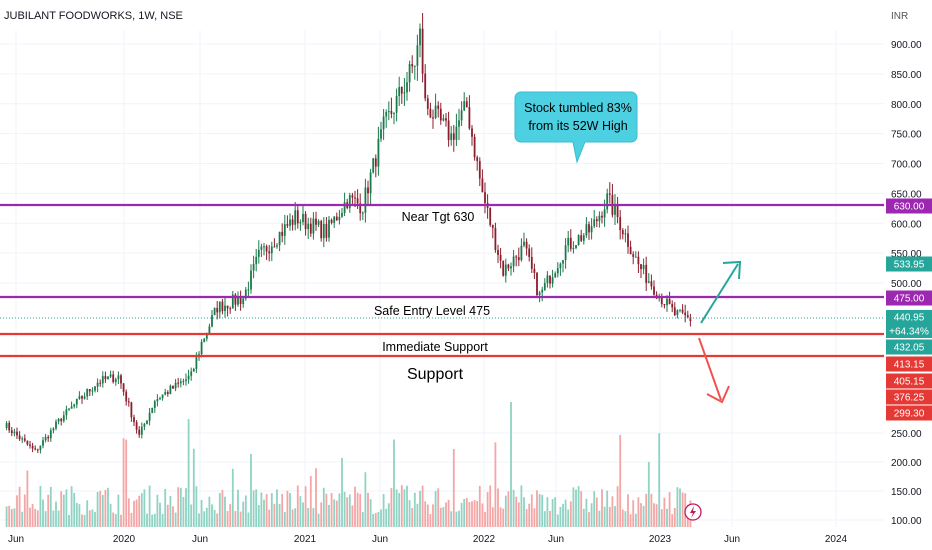  Describe the element at coordinates (438, 217) in the screenshot. I see `level-label: Near Tgt 630` at that location.